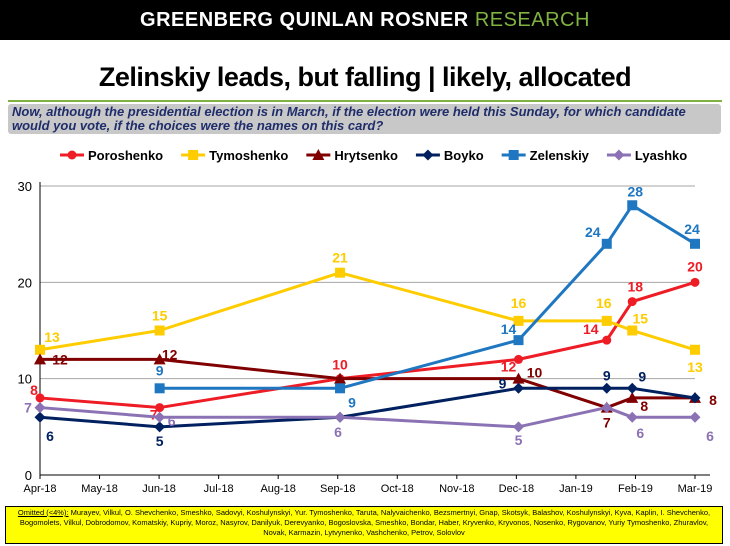 This screenshot has width=730, height=546. Describe the element at coordinates (591, 329) in the screenshot. I see `data-label-poroshenko: 14` at that location.